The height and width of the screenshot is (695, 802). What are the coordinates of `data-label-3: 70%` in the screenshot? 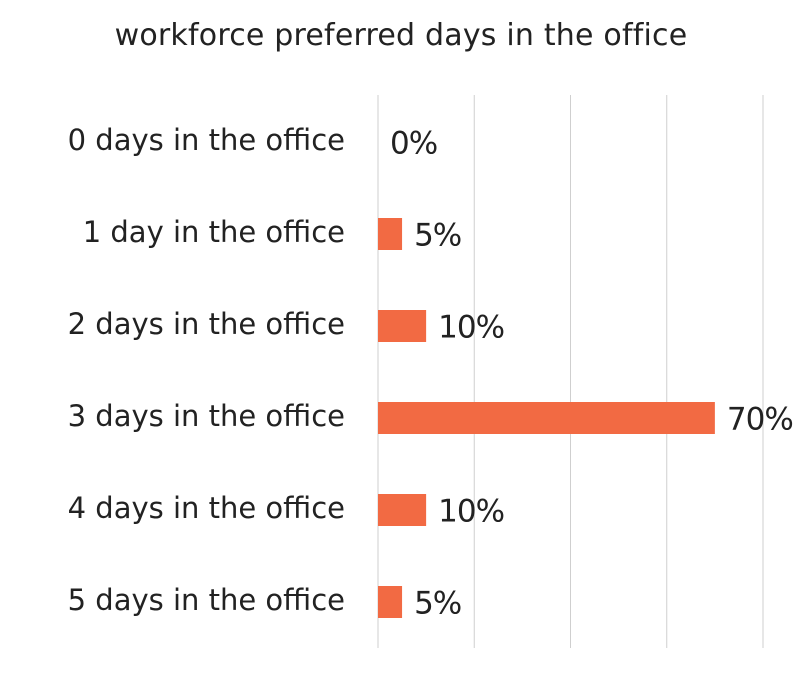 It's located at (760, 420).